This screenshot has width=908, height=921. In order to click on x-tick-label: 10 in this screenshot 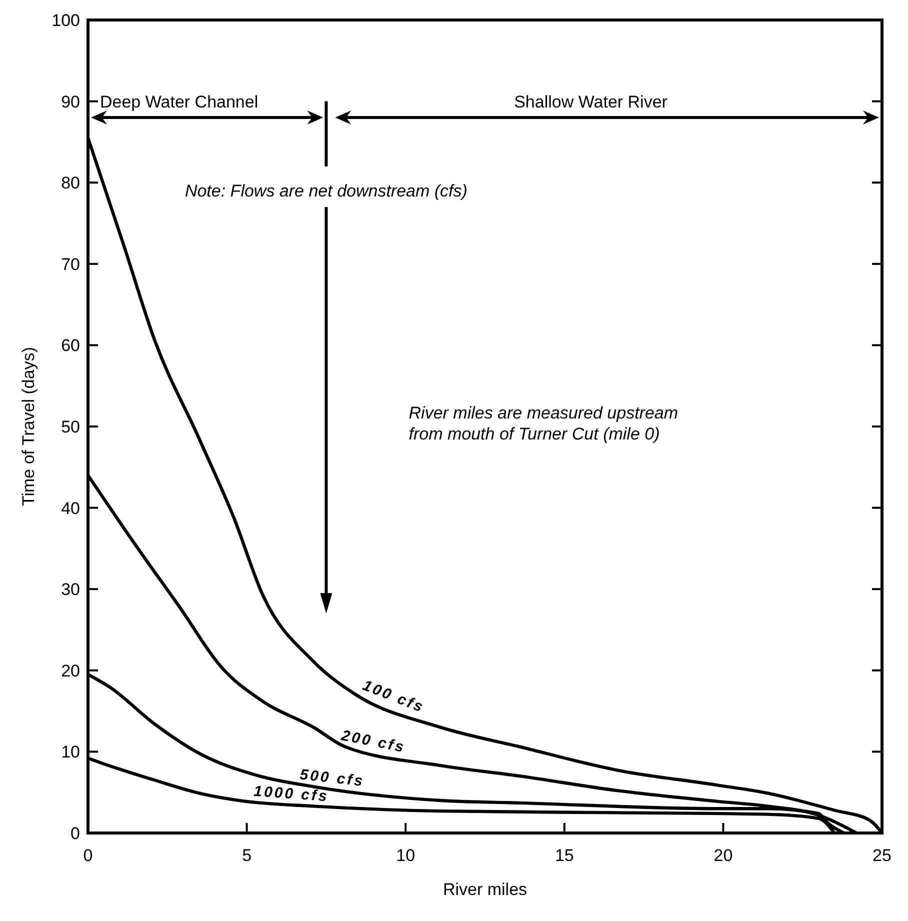, I will do `click(406, 855)`.